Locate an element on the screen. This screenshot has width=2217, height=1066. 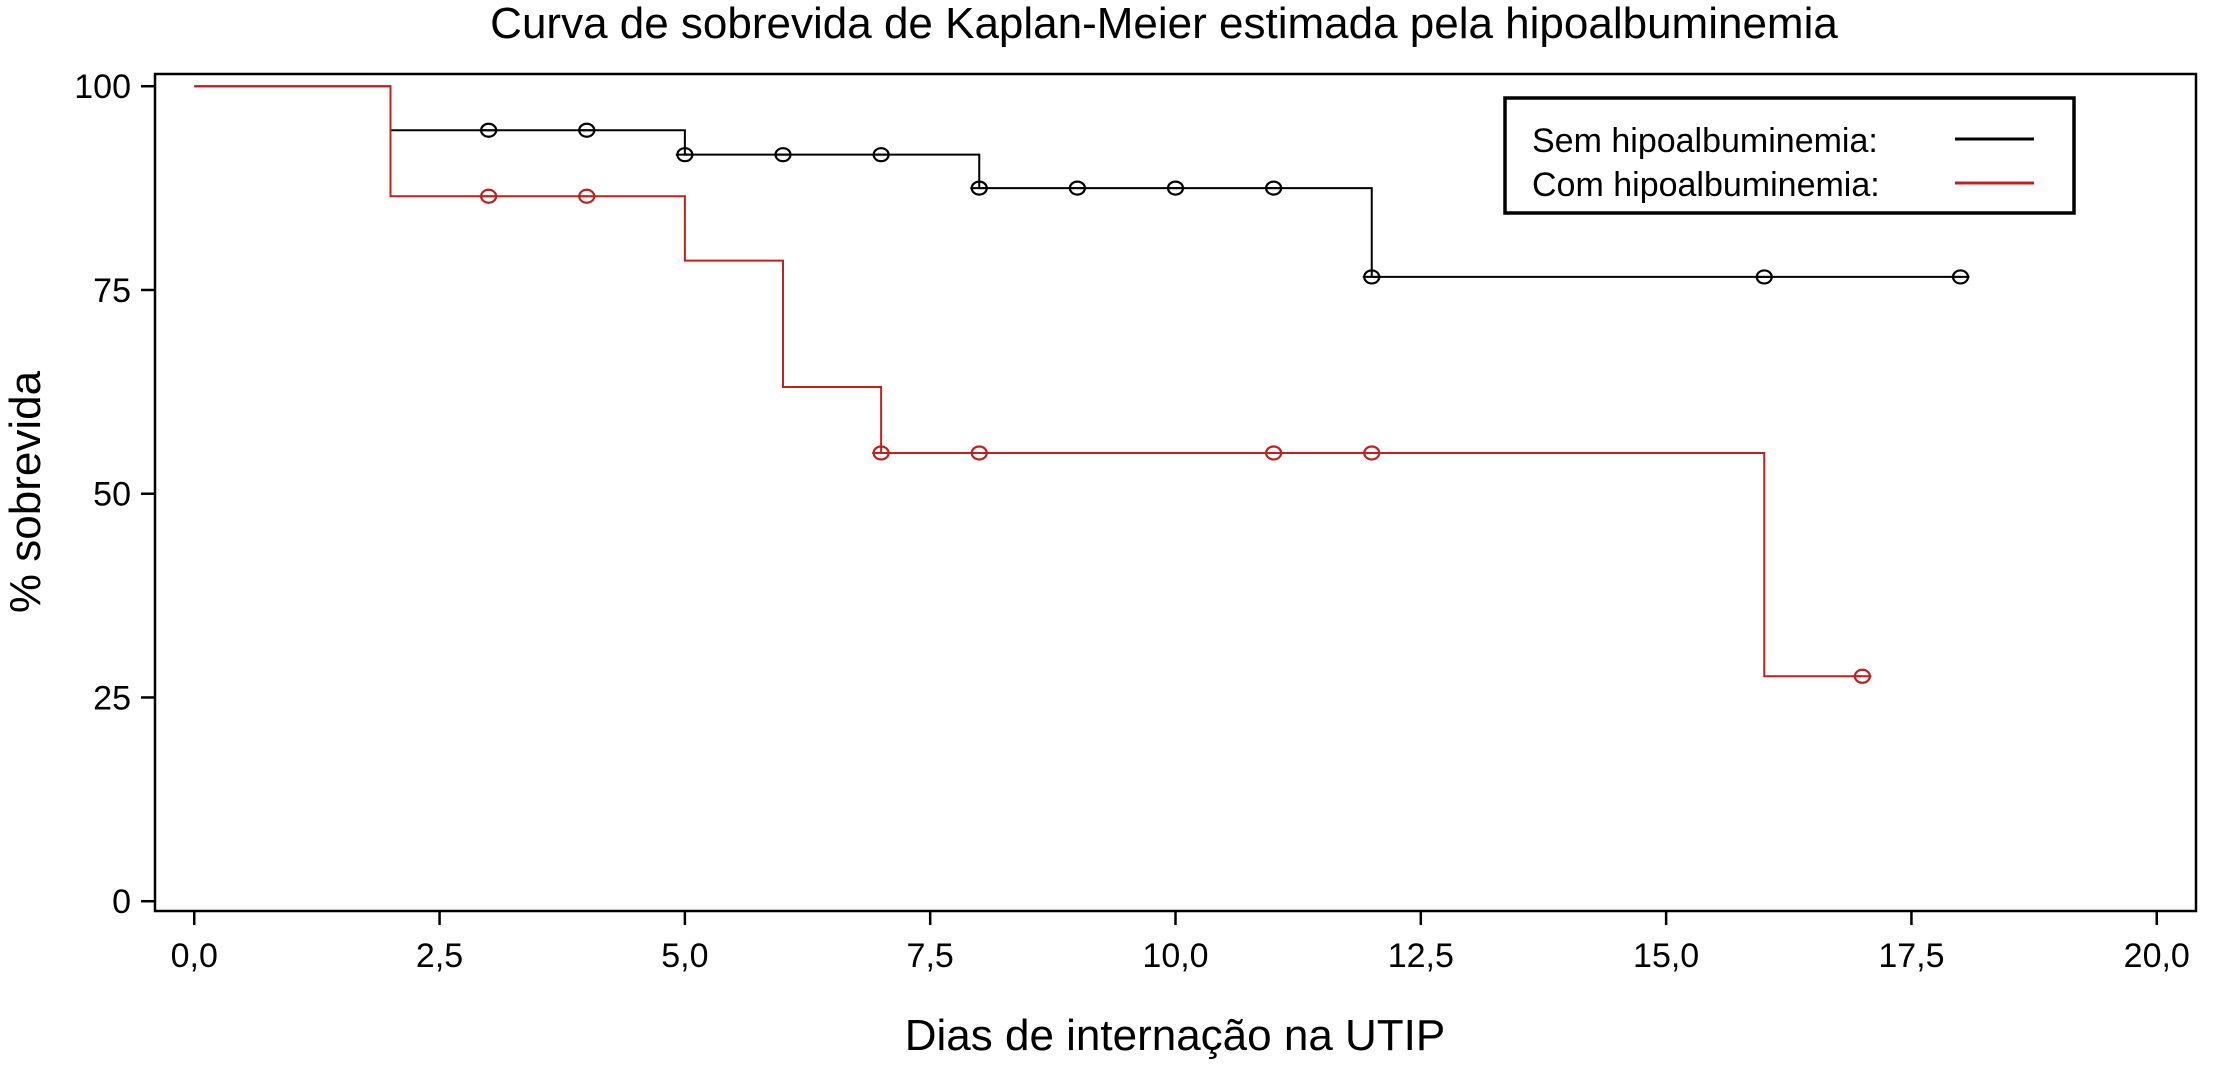
y-axis-label: % sobrevida is located at coordinates (25, 491).